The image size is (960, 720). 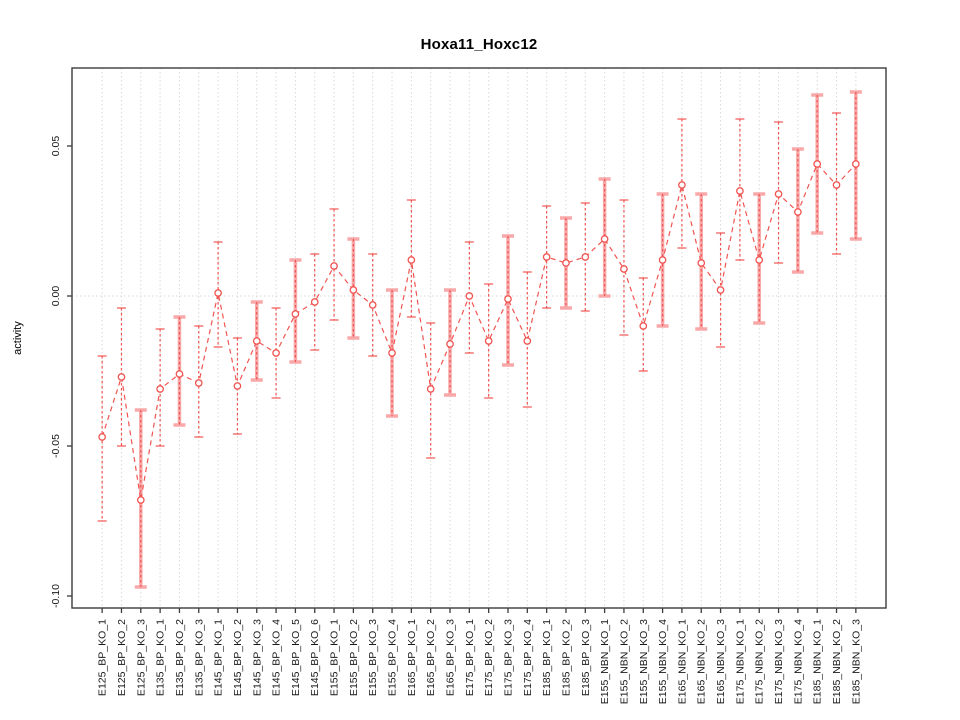 What do you see at coordinates (644, 661) in the screenshot?
I see `x-tick-label: E155_NBN_KO_3` at bounding box center [644, 661].